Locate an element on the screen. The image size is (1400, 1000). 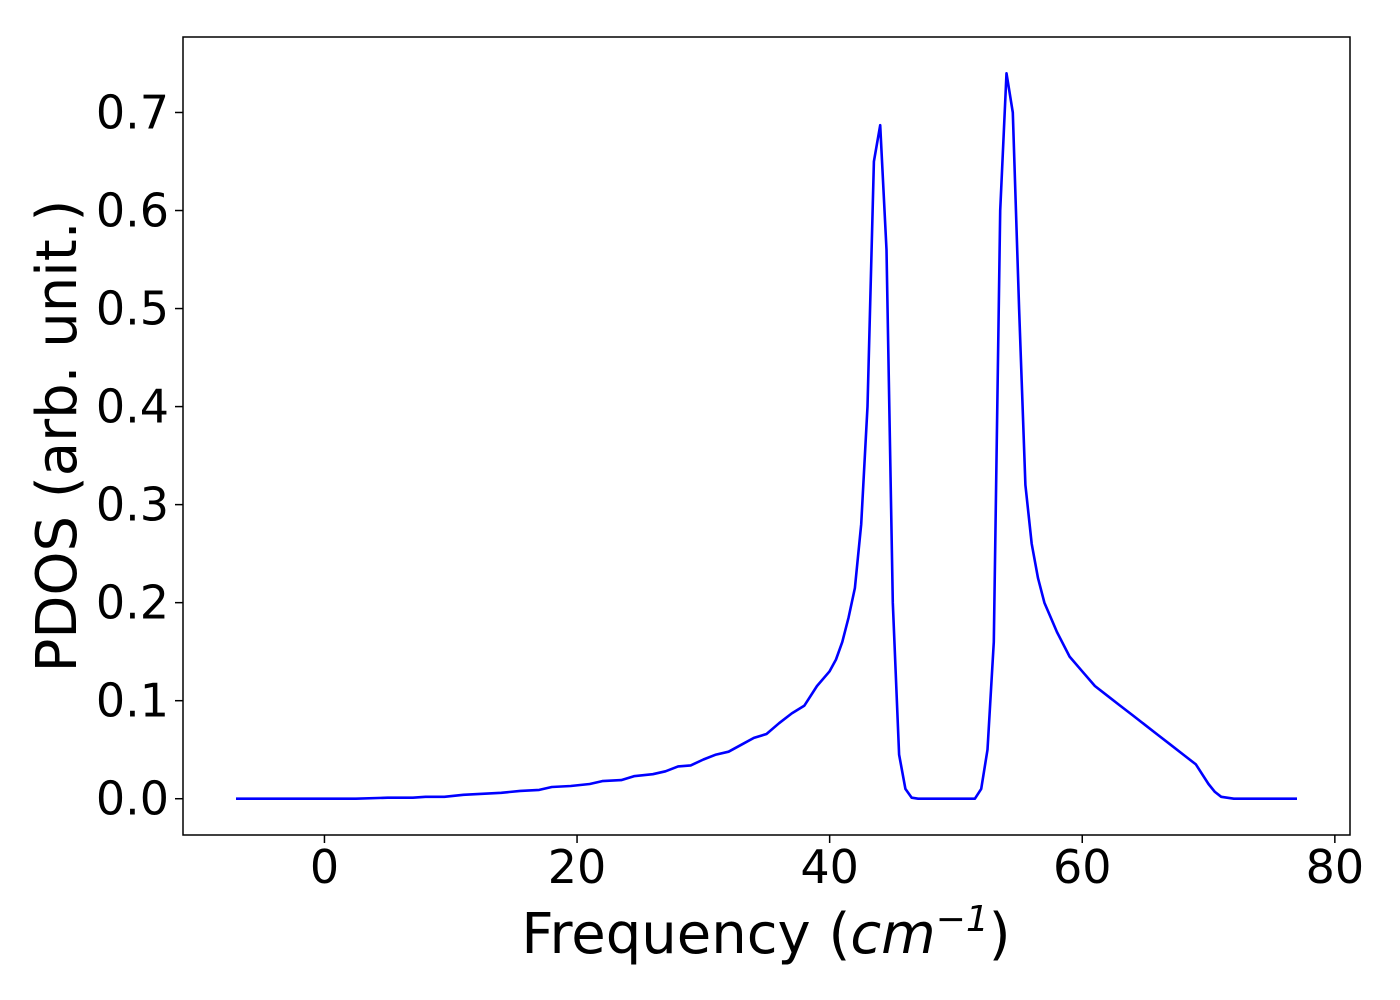
y-tick-label: 0.4 is located at coordinates (132, 407).